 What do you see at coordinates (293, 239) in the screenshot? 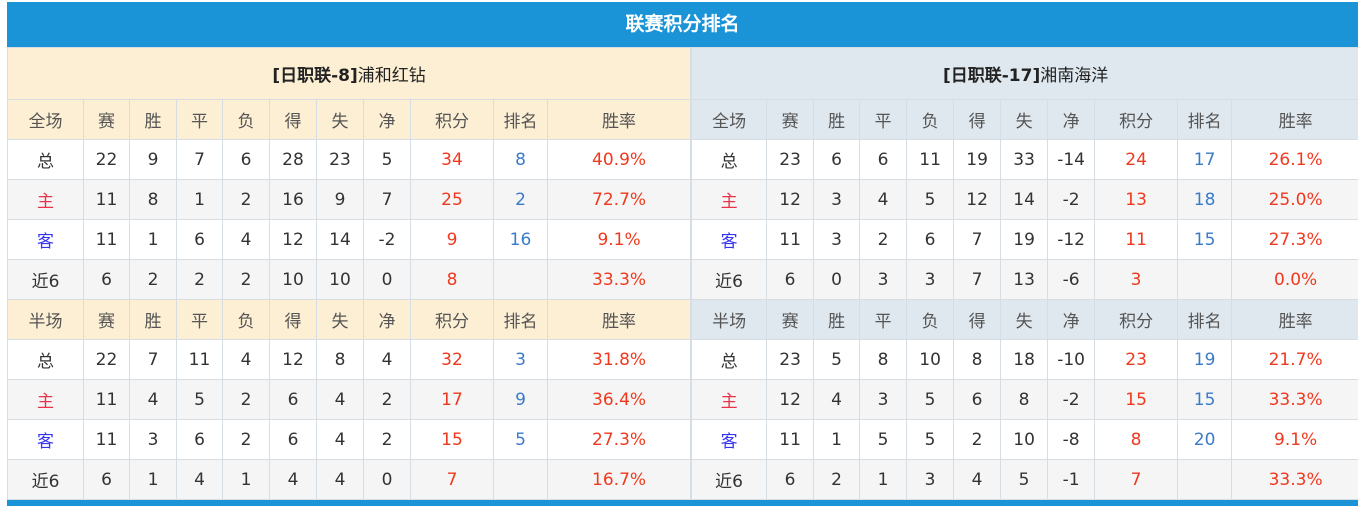
I see `cell-goals-for: 12` at bounding box center [293, 239].